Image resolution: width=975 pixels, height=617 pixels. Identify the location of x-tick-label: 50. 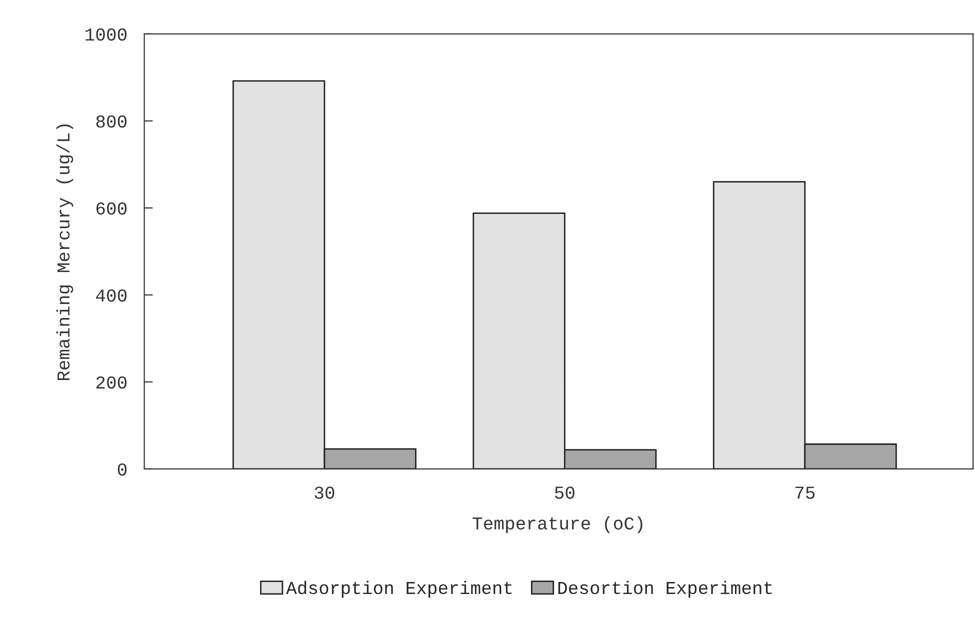
(564, 492).